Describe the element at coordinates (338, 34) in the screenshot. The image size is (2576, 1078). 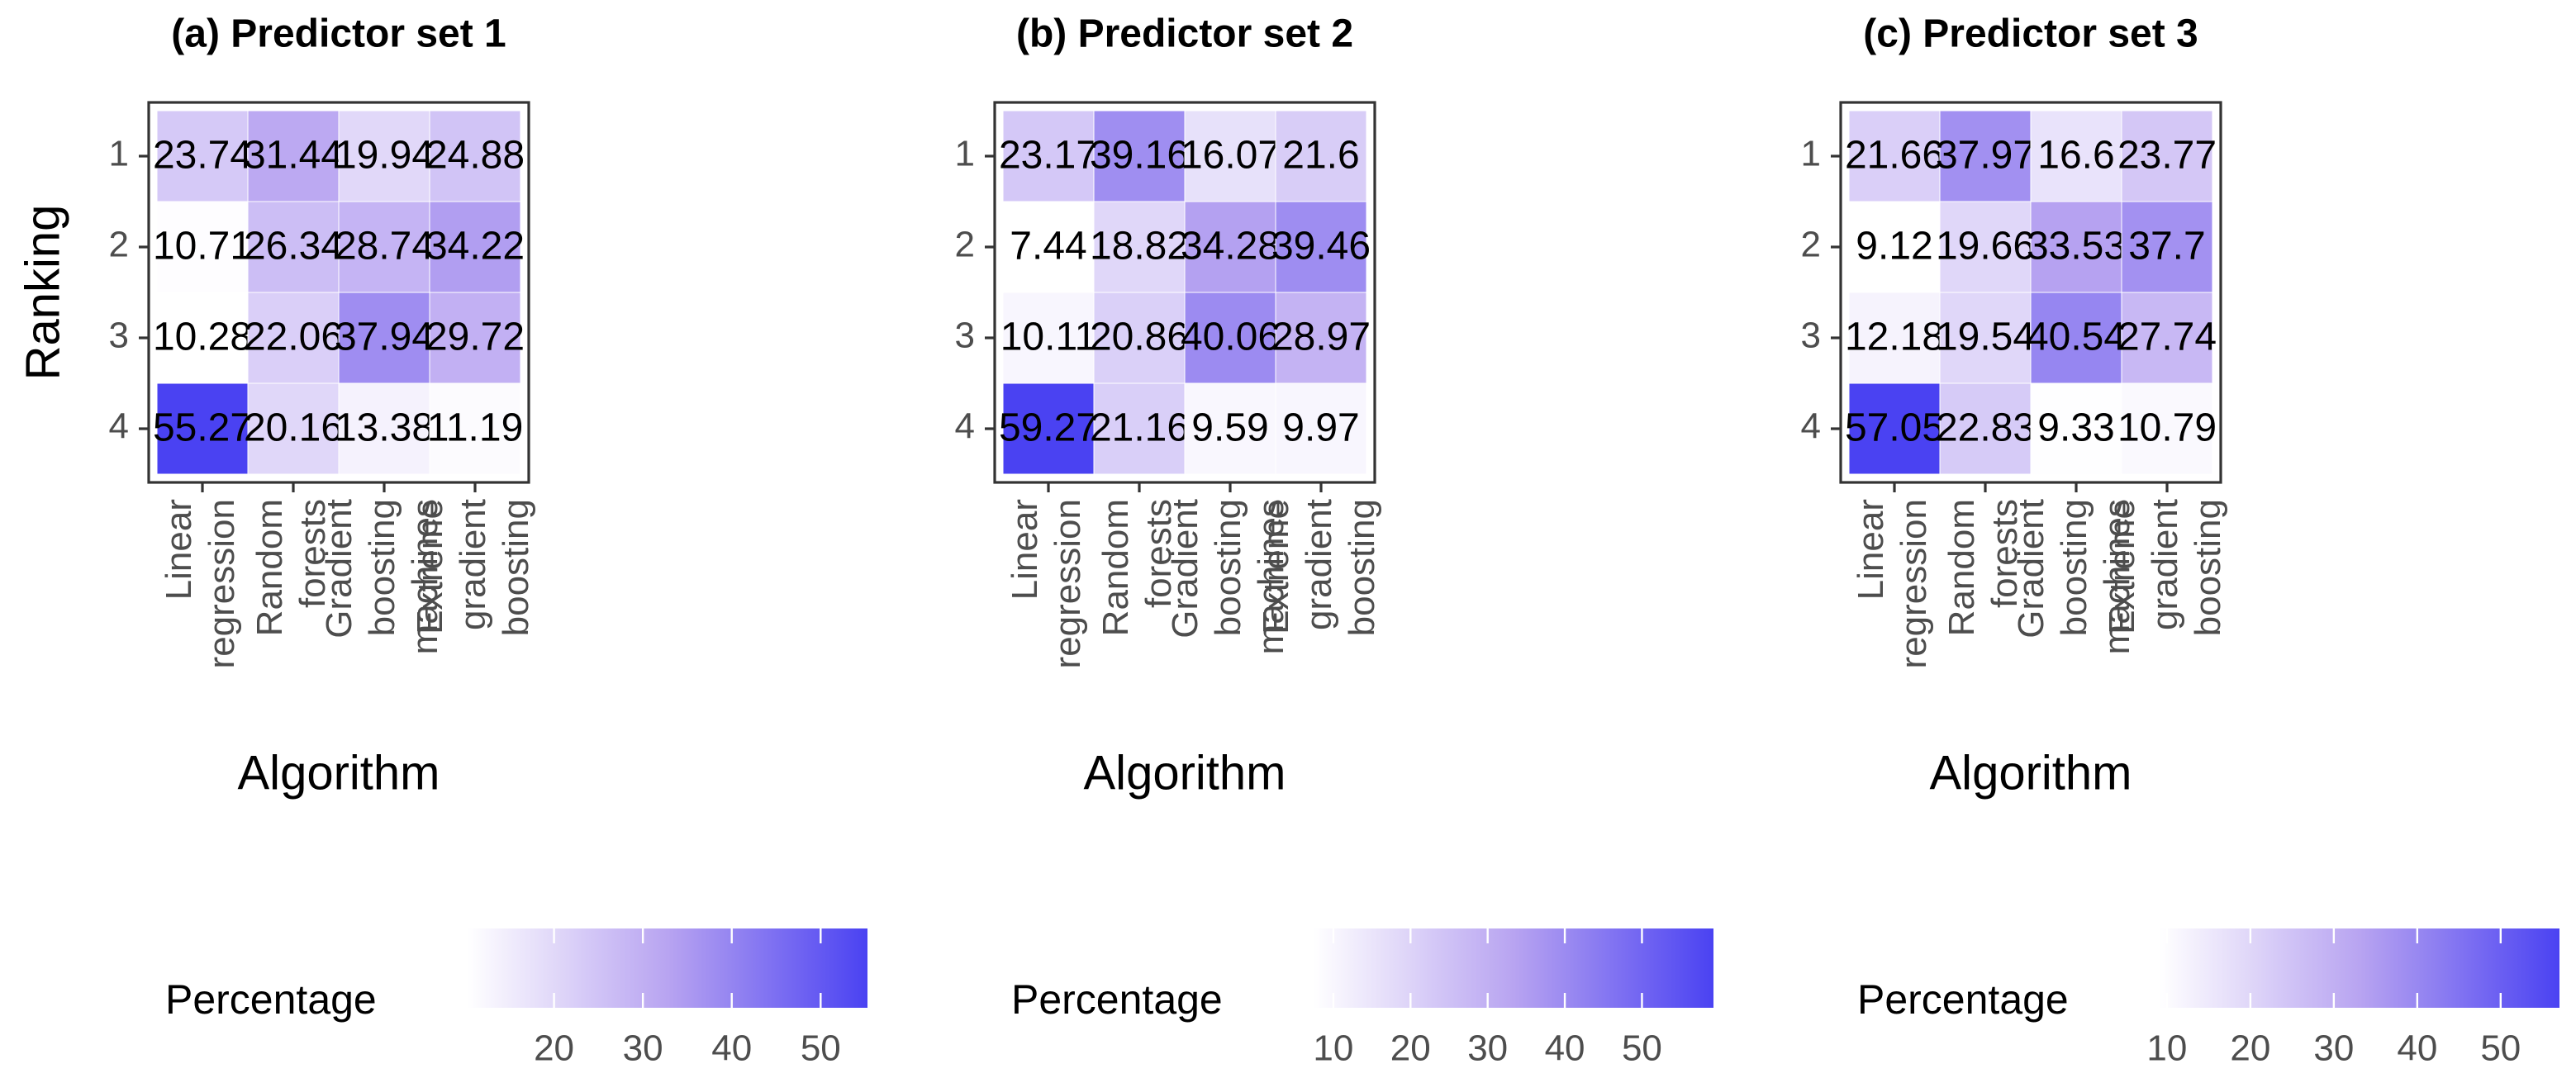
I see `panel-title: (a) Predictor set 1` at that location.